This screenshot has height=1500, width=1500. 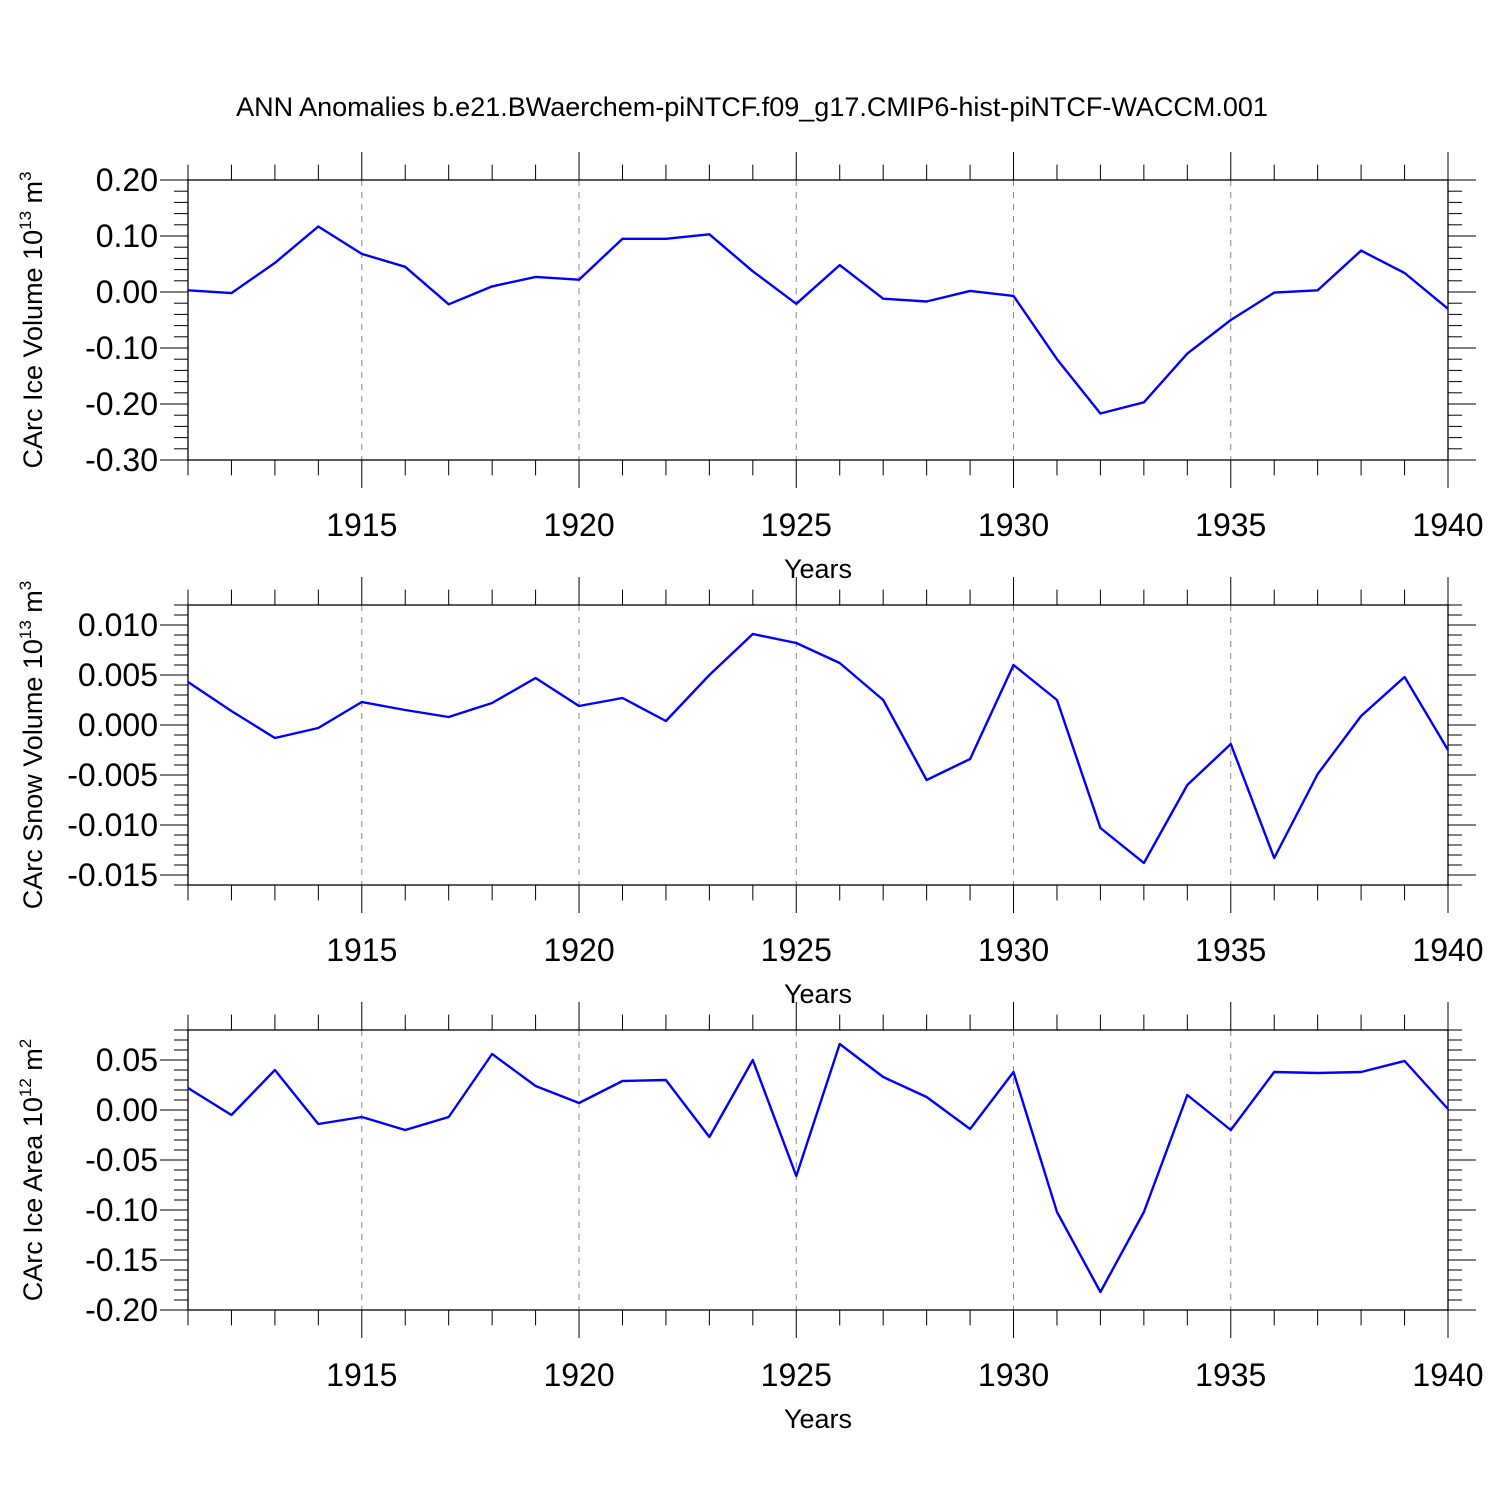 I want to click on y-tick-label: -0.30, so click(x=121, y=460).